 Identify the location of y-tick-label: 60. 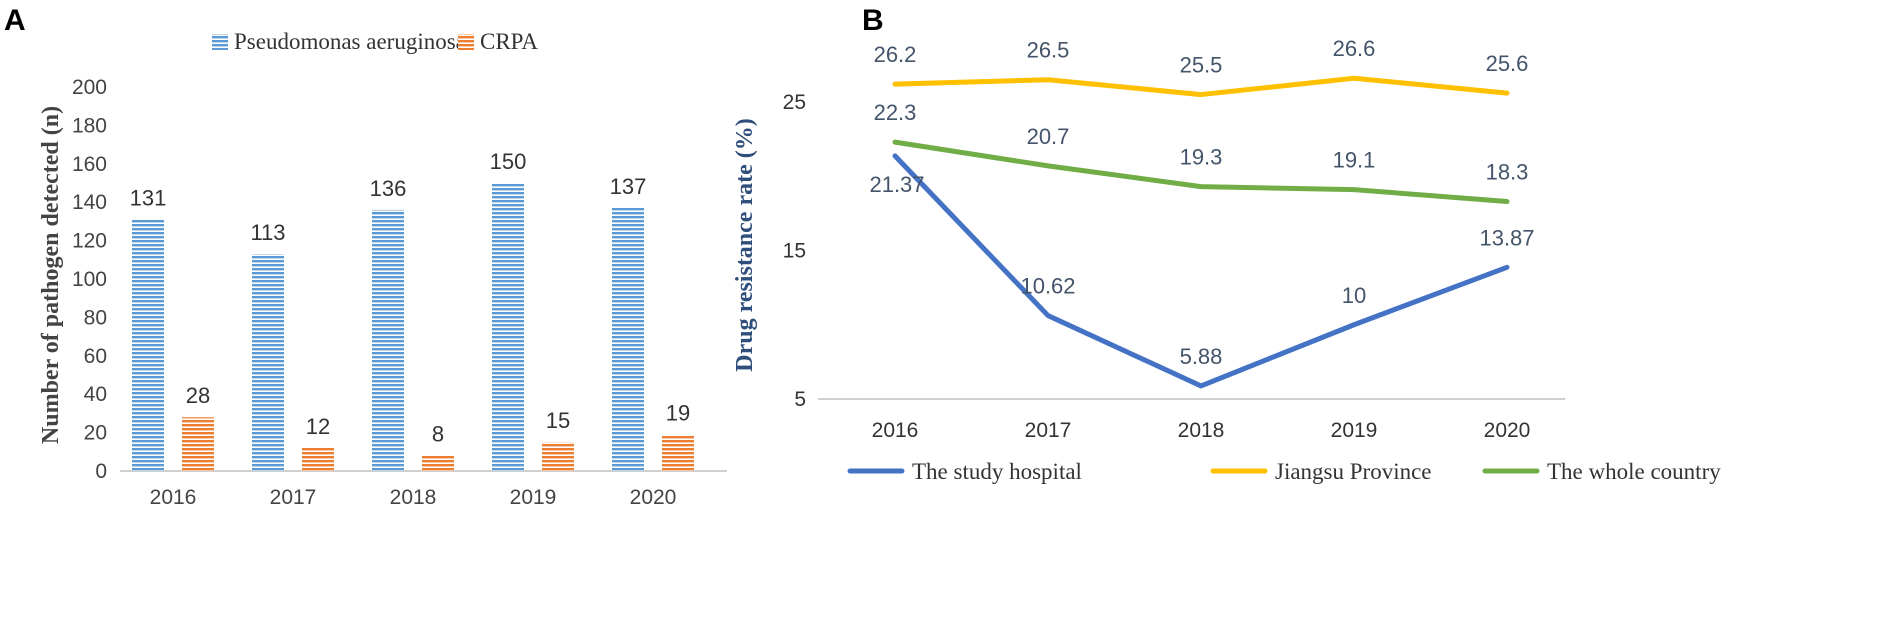
(95, 356).